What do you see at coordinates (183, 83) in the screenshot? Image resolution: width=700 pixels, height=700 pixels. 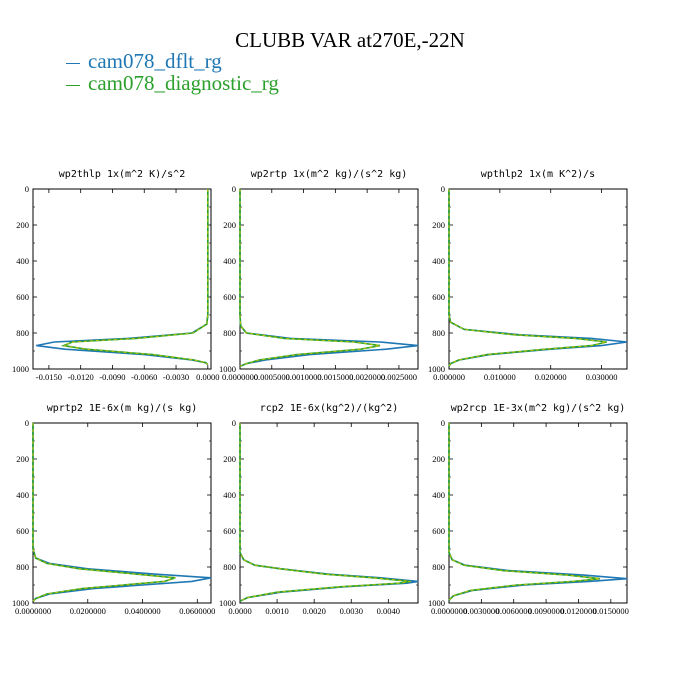 I see `legend-label-diagnostic: cam078_diagnostic_rg` at bounding box center [183, 83].